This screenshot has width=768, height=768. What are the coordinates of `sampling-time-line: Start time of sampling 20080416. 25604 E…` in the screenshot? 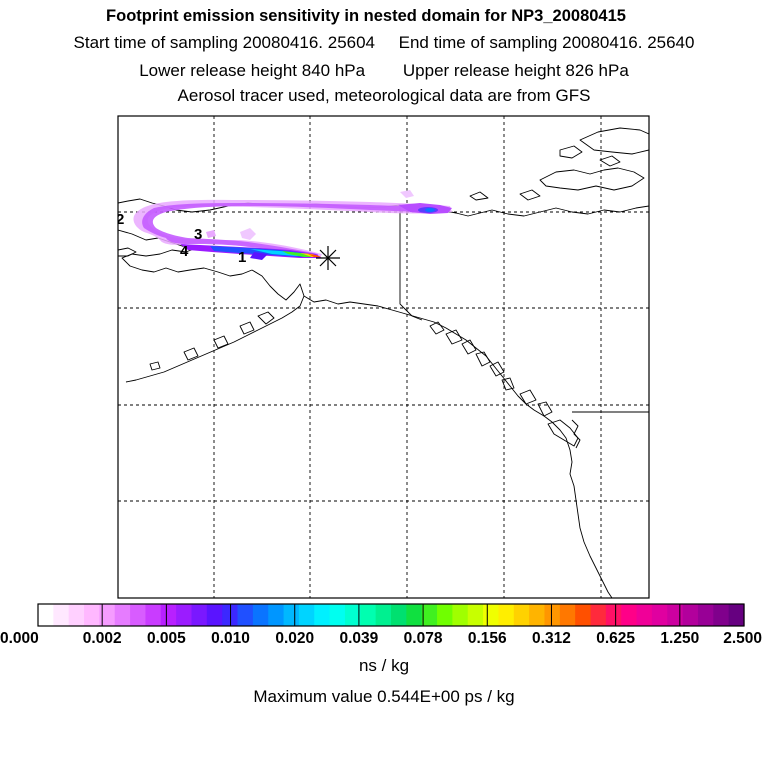 It's located at (384, 43).